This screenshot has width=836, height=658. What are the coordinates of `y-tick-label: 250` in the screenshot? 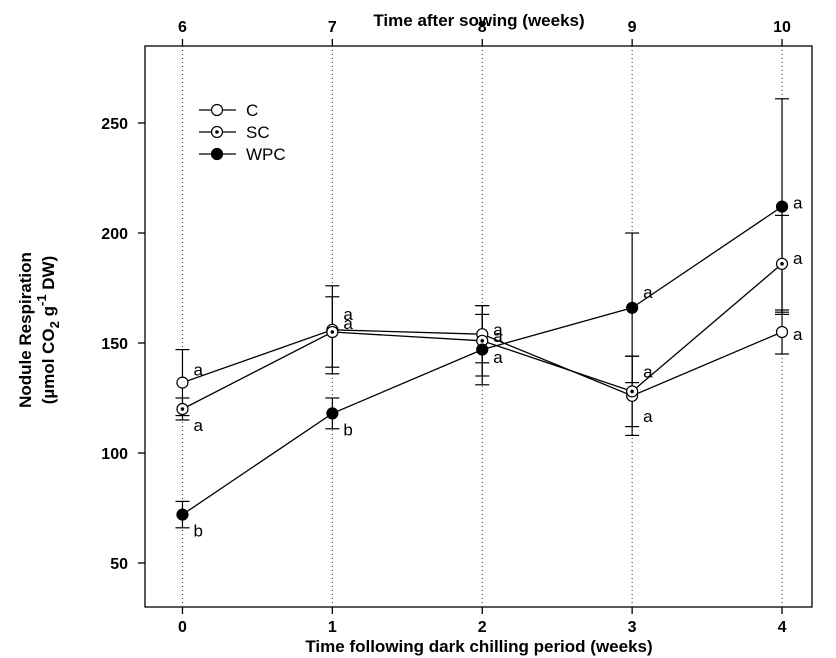 It's located at (114, 124).